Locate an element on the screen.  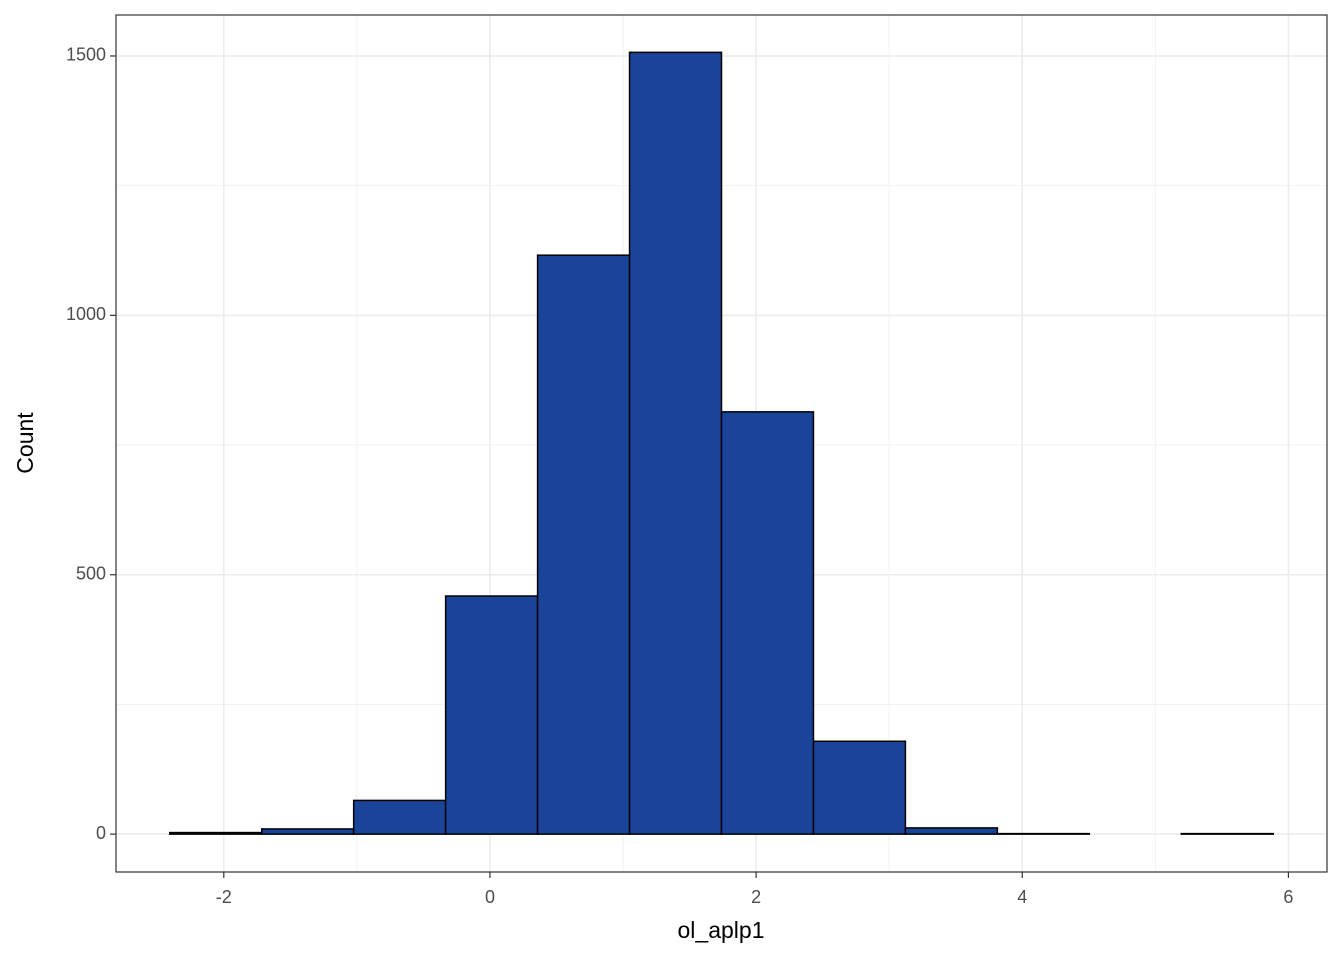
x-tick-label: 0 is located at coordinates (490, 897).